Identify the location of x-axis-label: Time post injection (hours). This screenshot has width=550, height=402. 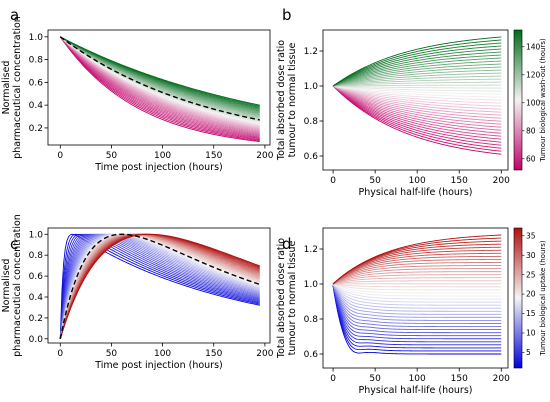
(158, 167).